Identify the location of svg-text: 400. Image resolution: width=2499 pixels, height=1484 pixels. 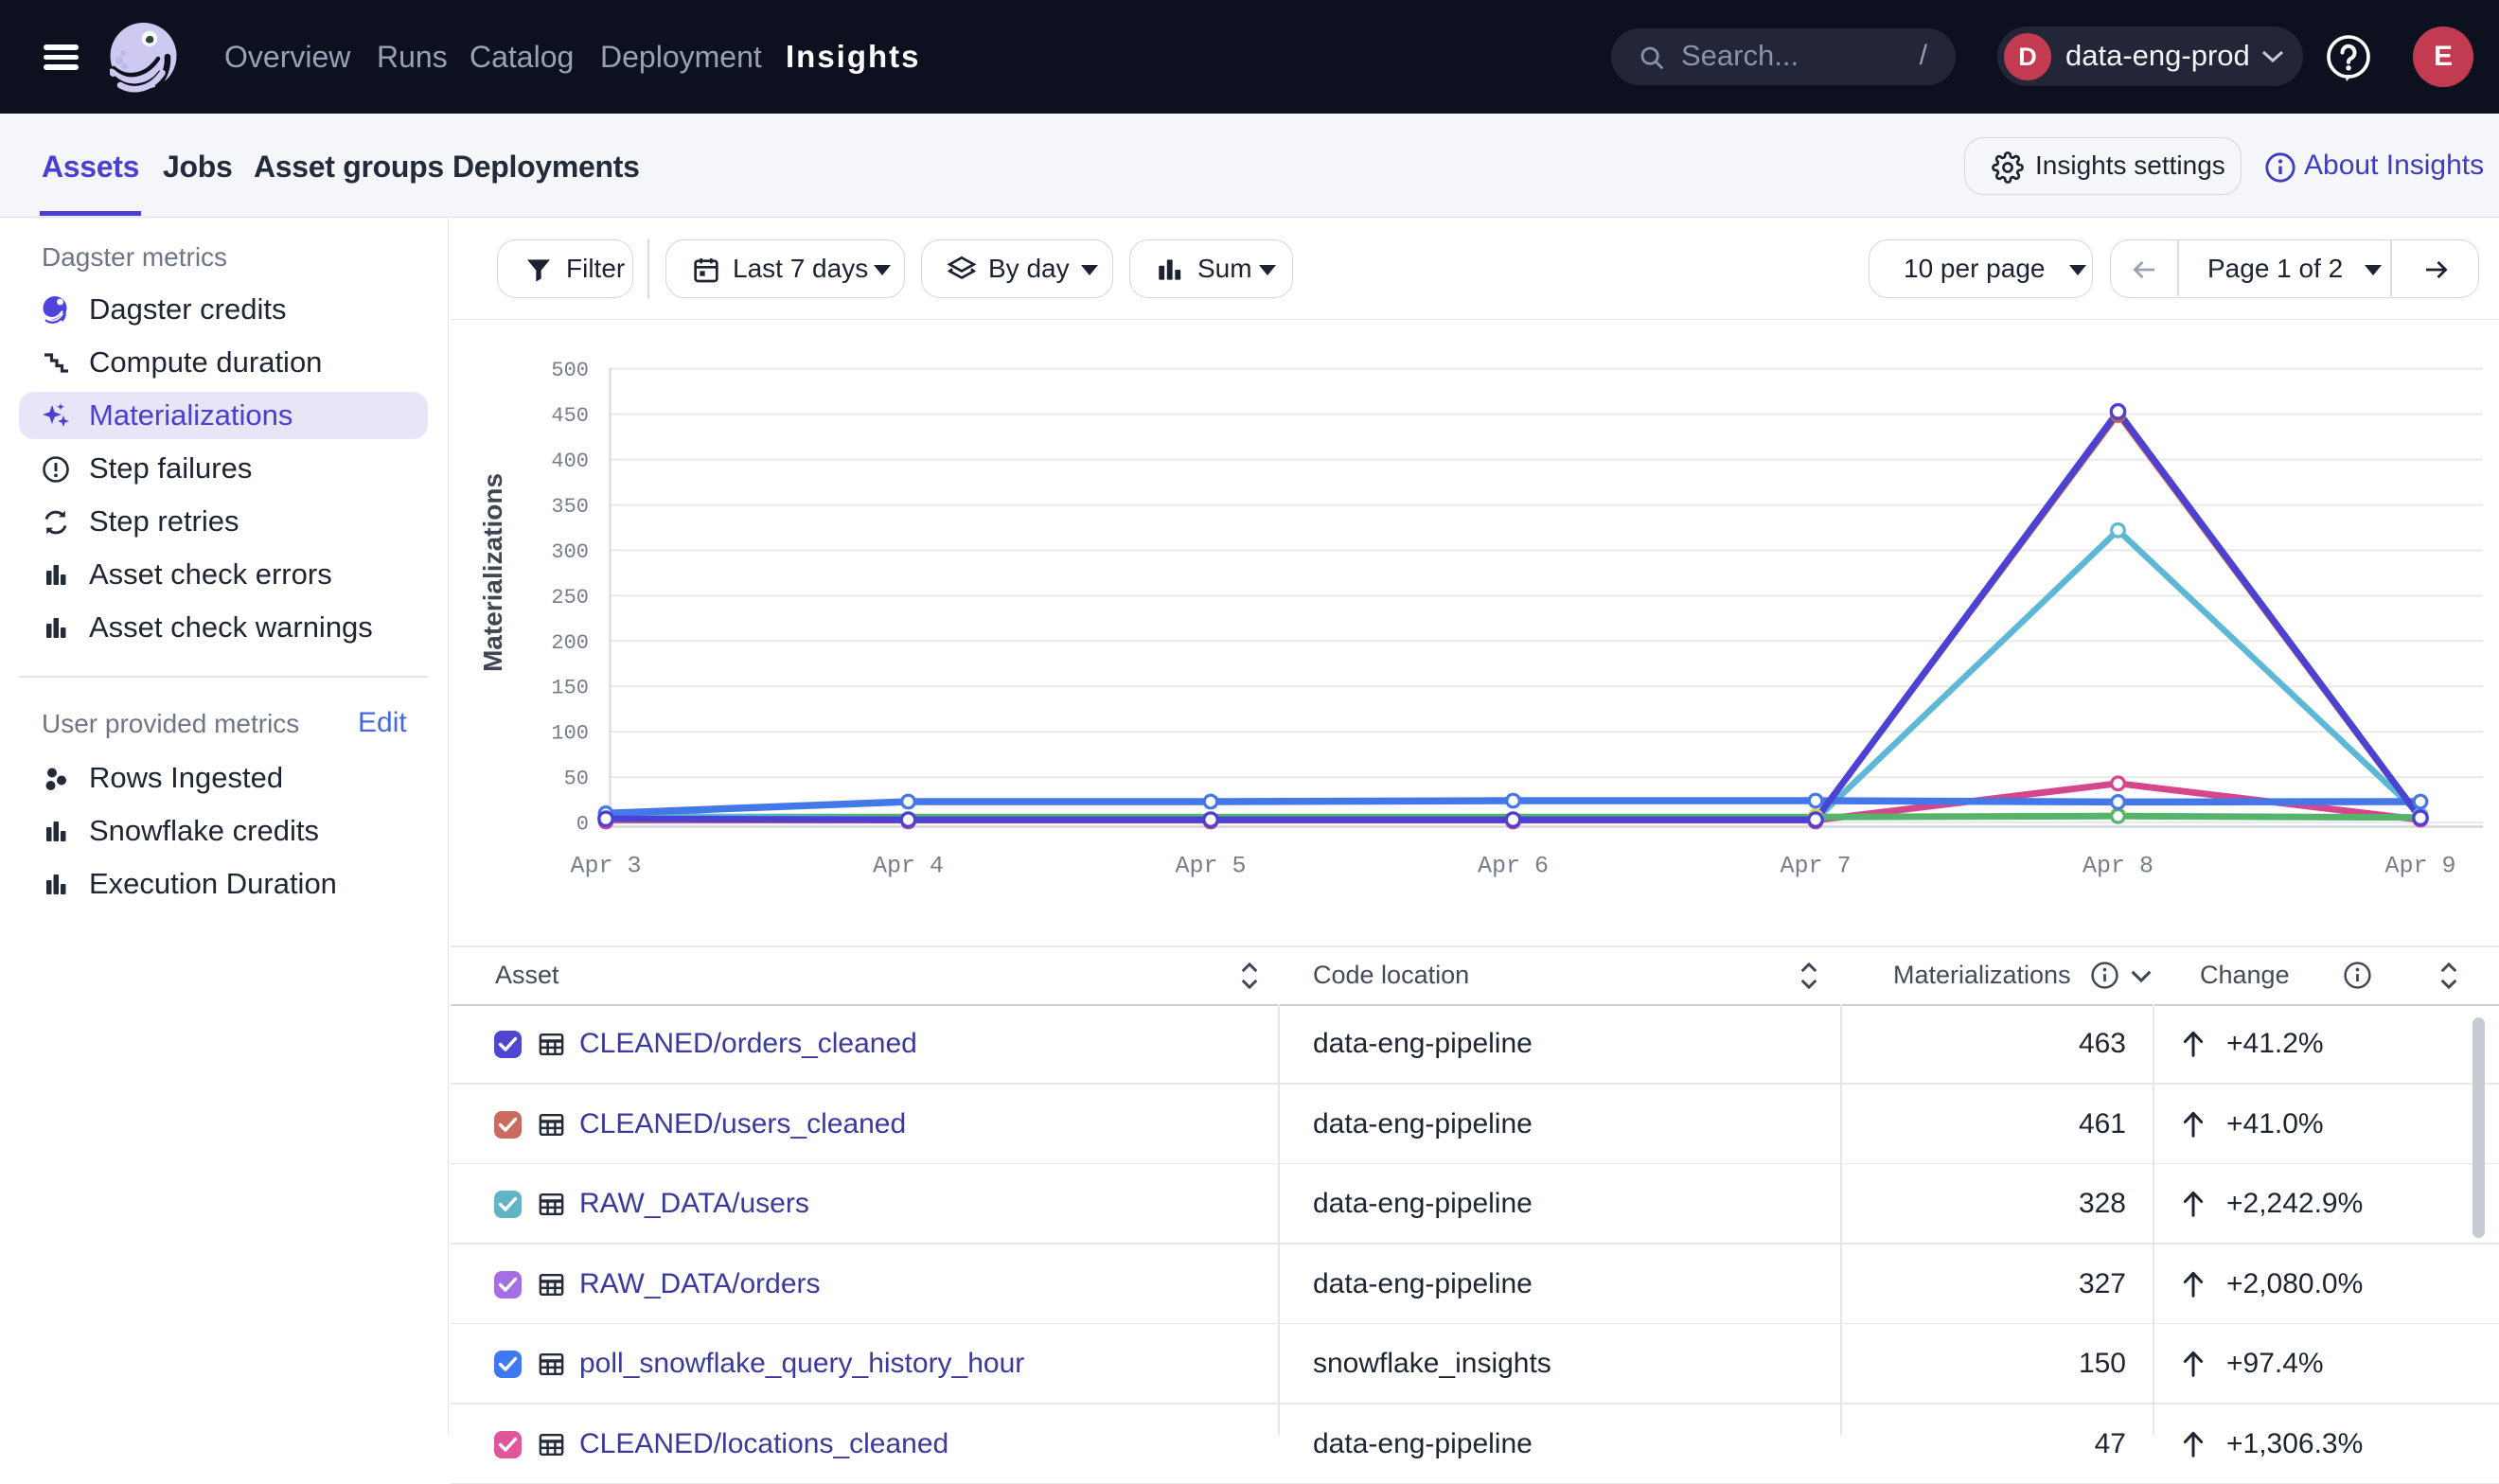
(570, 461).